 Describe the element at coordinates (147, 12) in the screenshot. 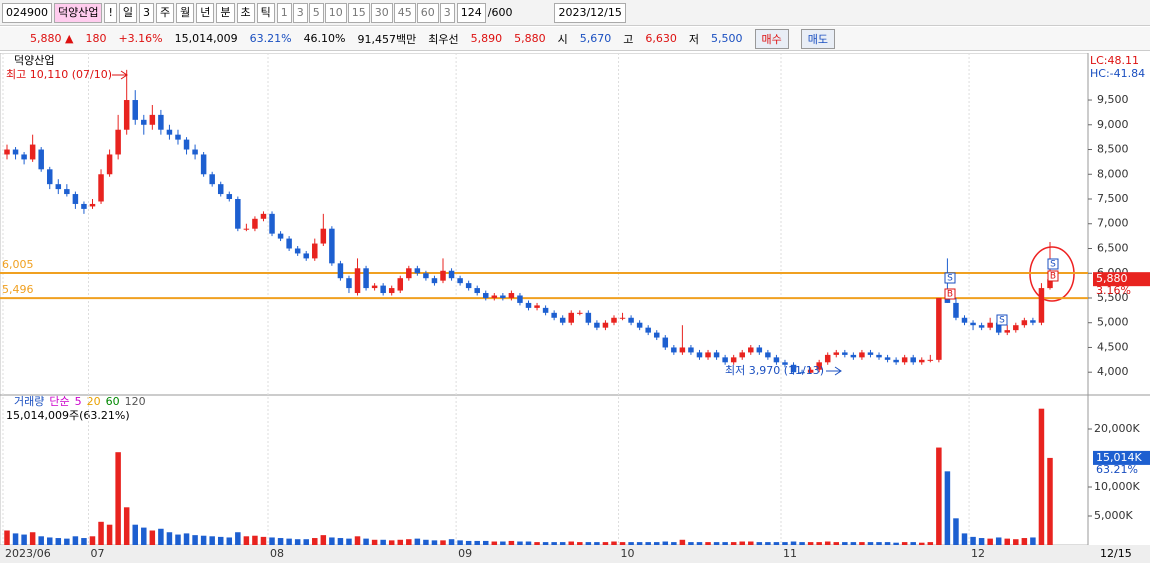

I see `period-button: 3` at that location.